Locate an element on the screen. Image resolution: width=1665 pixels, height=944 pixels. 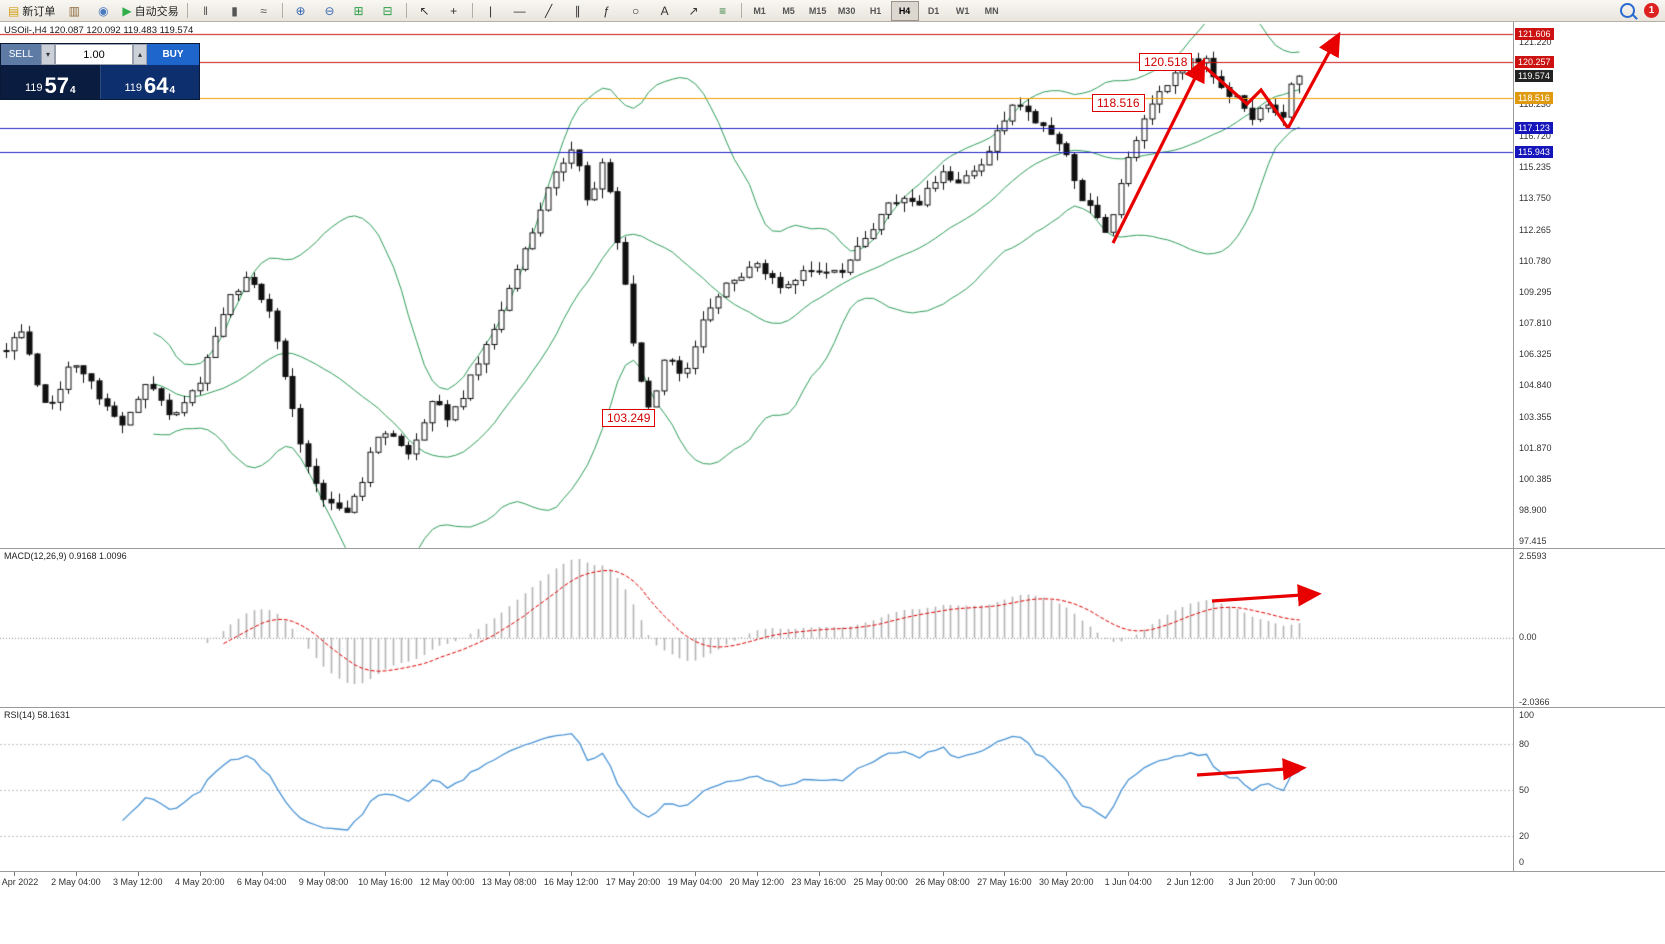
price-badge: 120.257 is located at coordinates (1534, 61).